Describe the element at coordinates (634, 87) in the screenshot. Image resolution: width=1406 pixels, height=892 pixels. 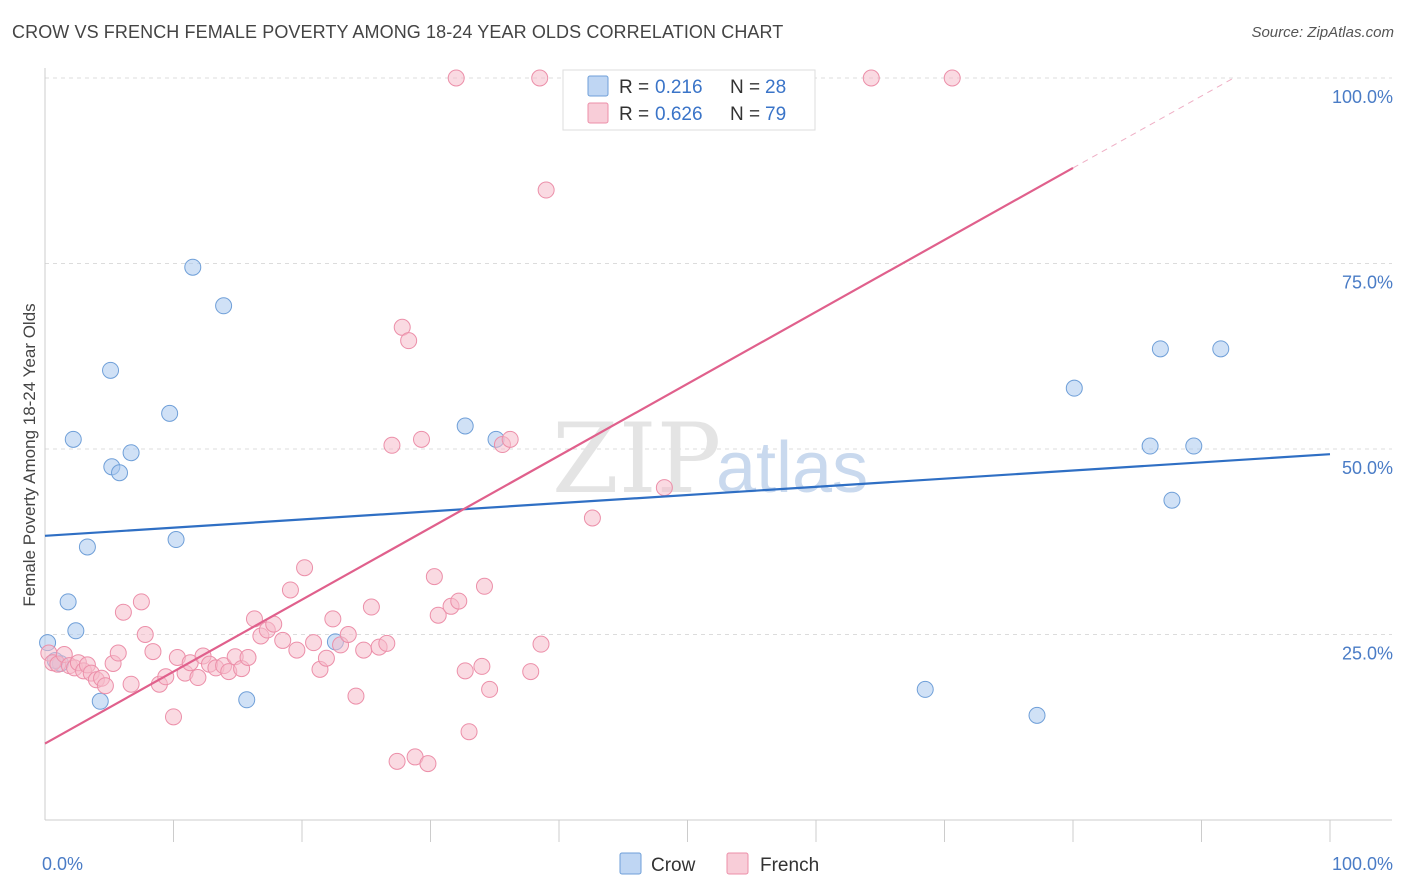
I see `legend-crow-r-label: R =` at that location.